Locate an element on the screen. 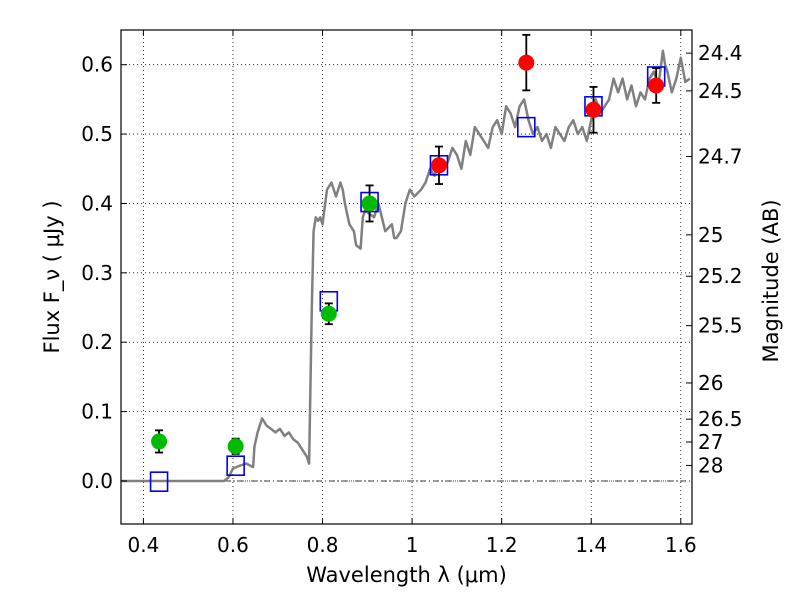 This screenshot has width=800, height=600. y-tick-label: 0.0 is located at coordinates (97, 481).